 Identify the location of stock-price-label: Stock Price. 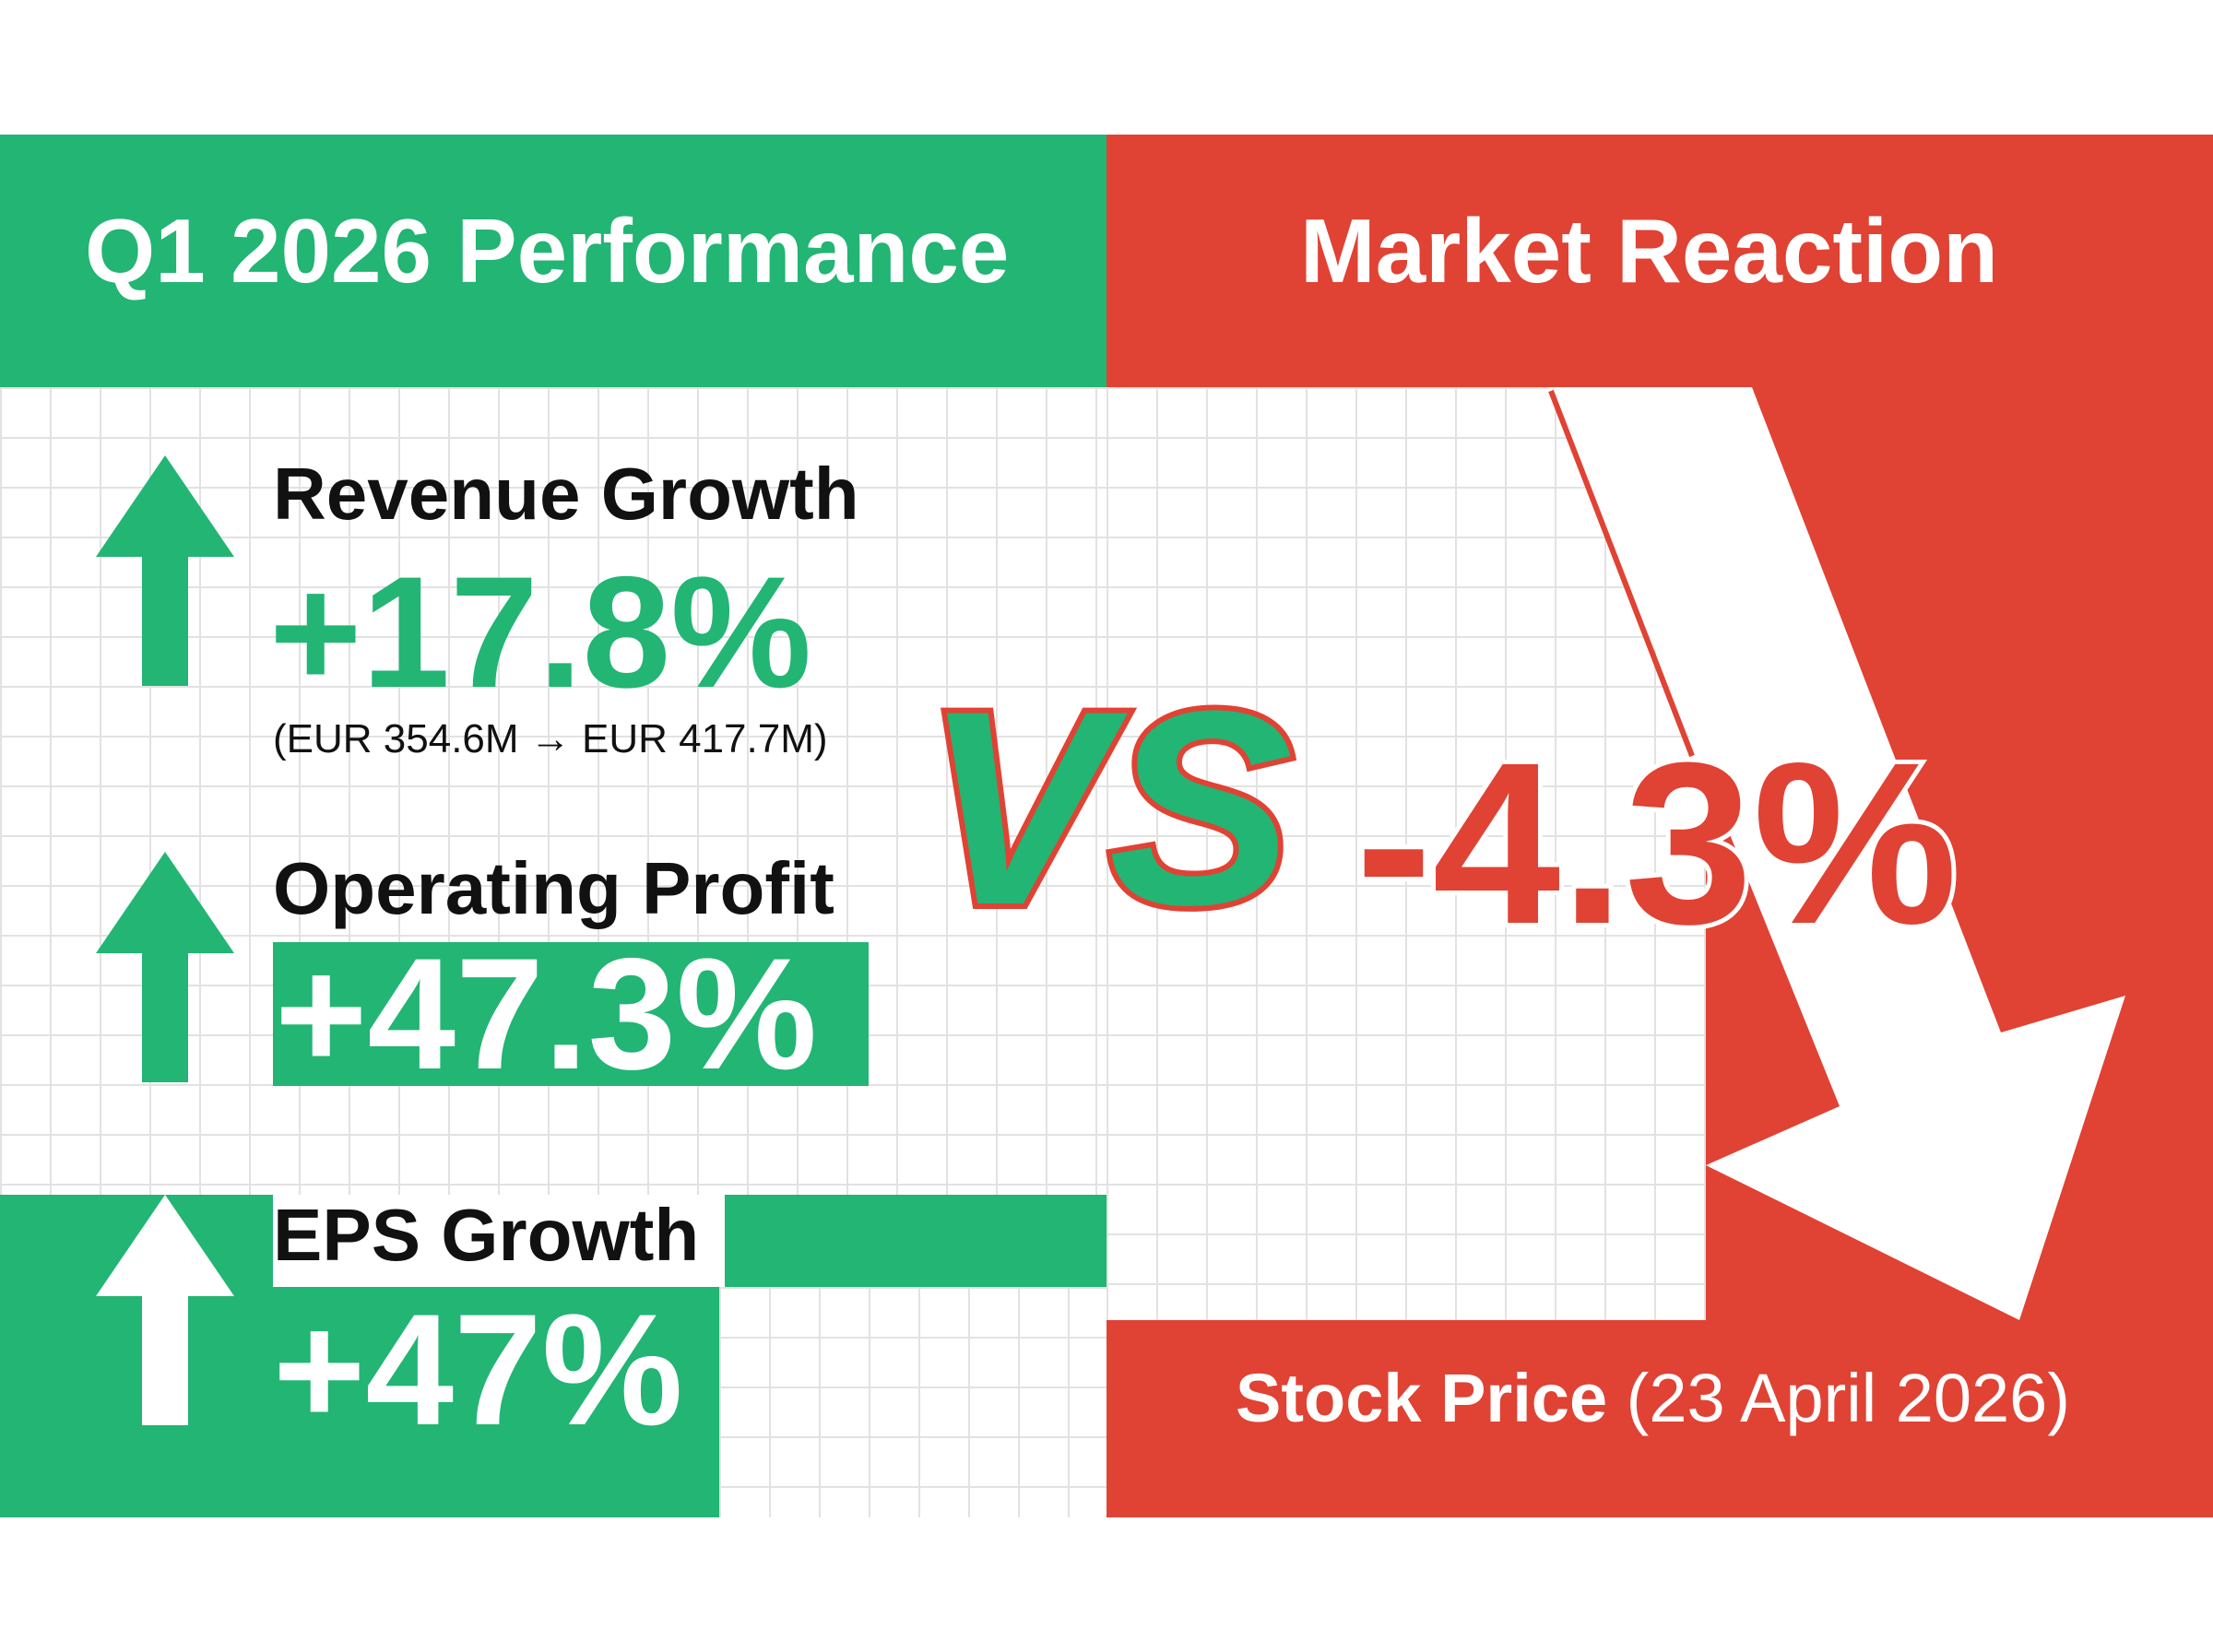
(1422, 1398).